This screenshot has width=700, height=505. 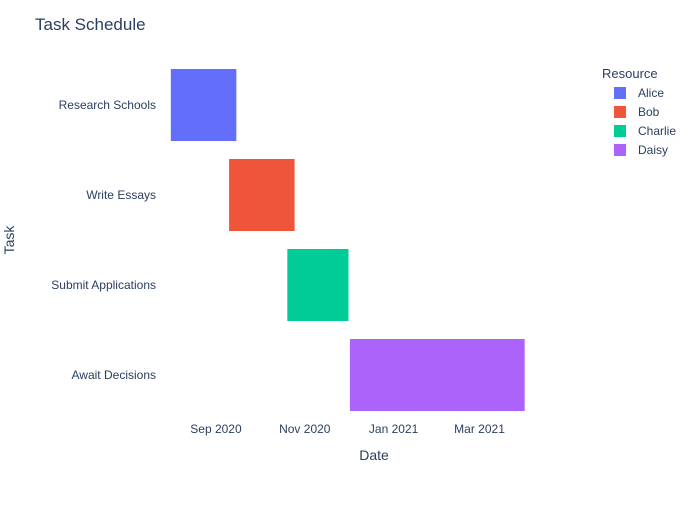 What do you see at coordinates (9, 240) in the screenshot?
I see `y-axis-title: Task` at bounding box center [9, 240].